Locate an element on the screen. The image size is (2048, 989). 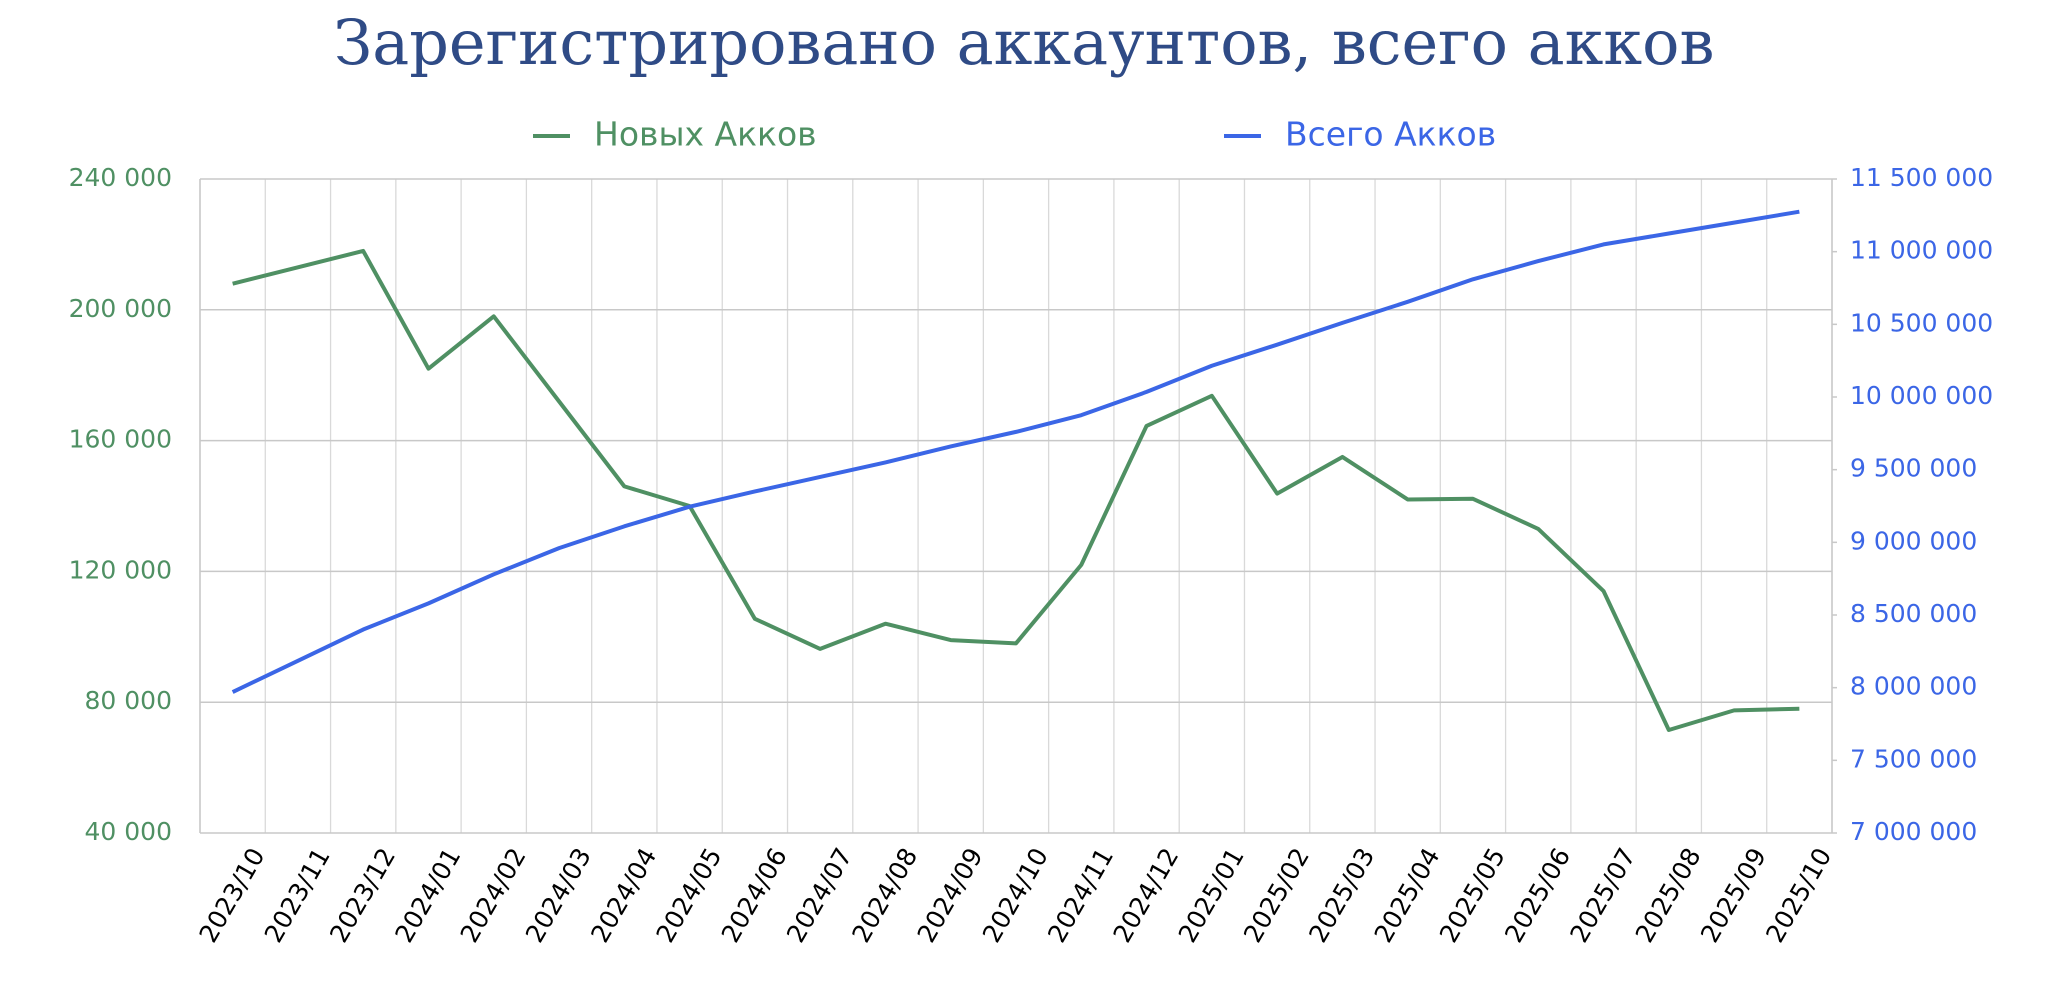
y-tick-label: 120 000 is located at coordinates (120, 569).